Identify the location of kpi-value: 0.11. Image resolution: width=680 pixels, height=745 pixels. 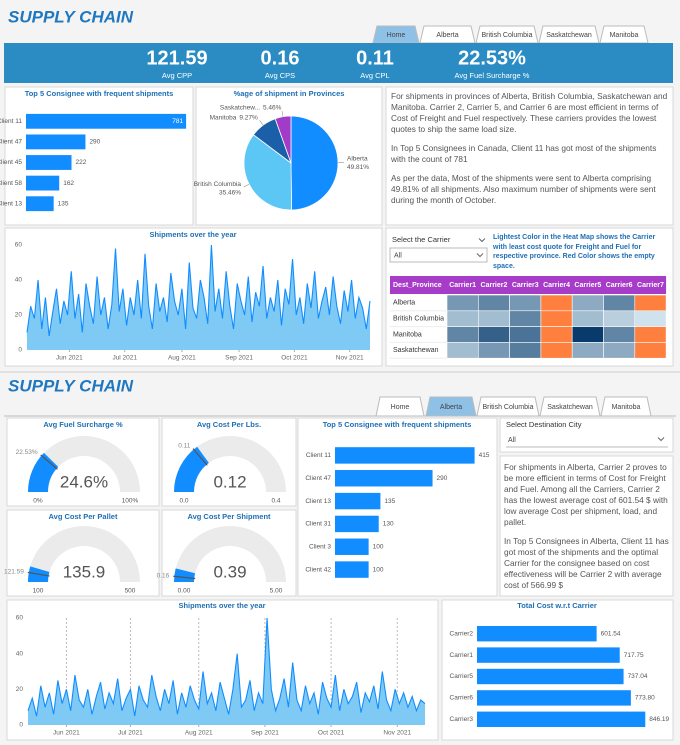
(375, 58).